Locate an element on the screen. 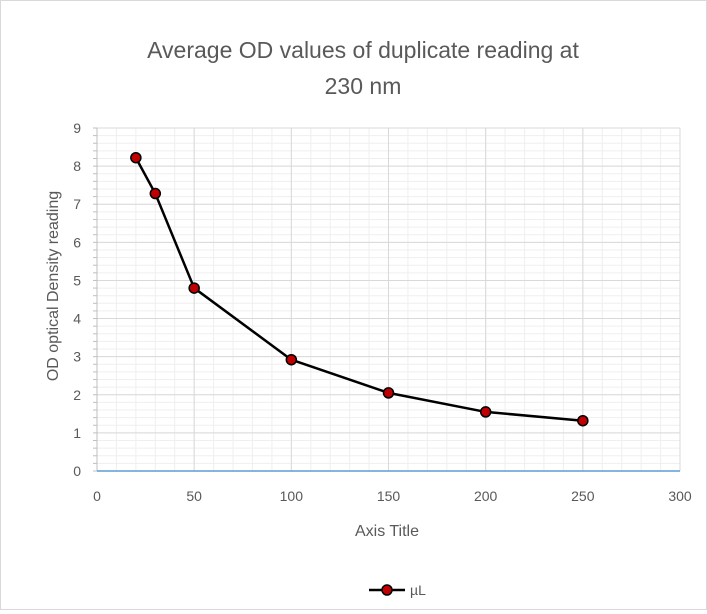 Image resolution: width=707 pixels, height=614 pixels. y-tick-label: 2 is located at coordinates (77, 395).